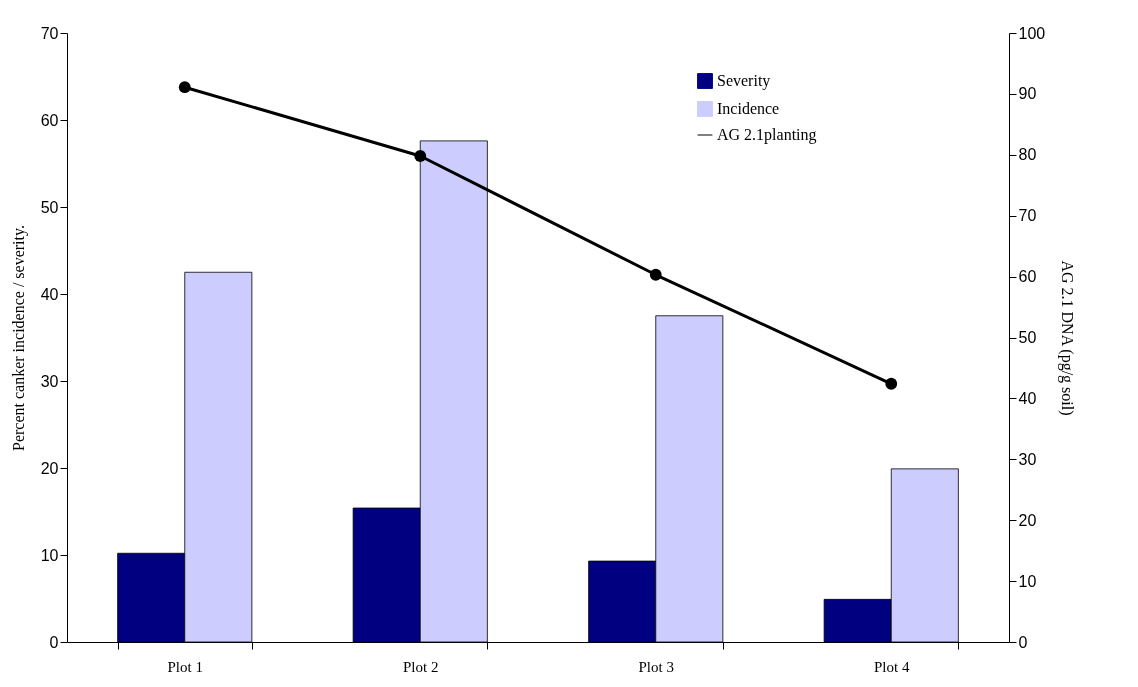 This screenshot has width=1138, height=687. I want to click on y2-tick-label: 20, so click(1027, 520).